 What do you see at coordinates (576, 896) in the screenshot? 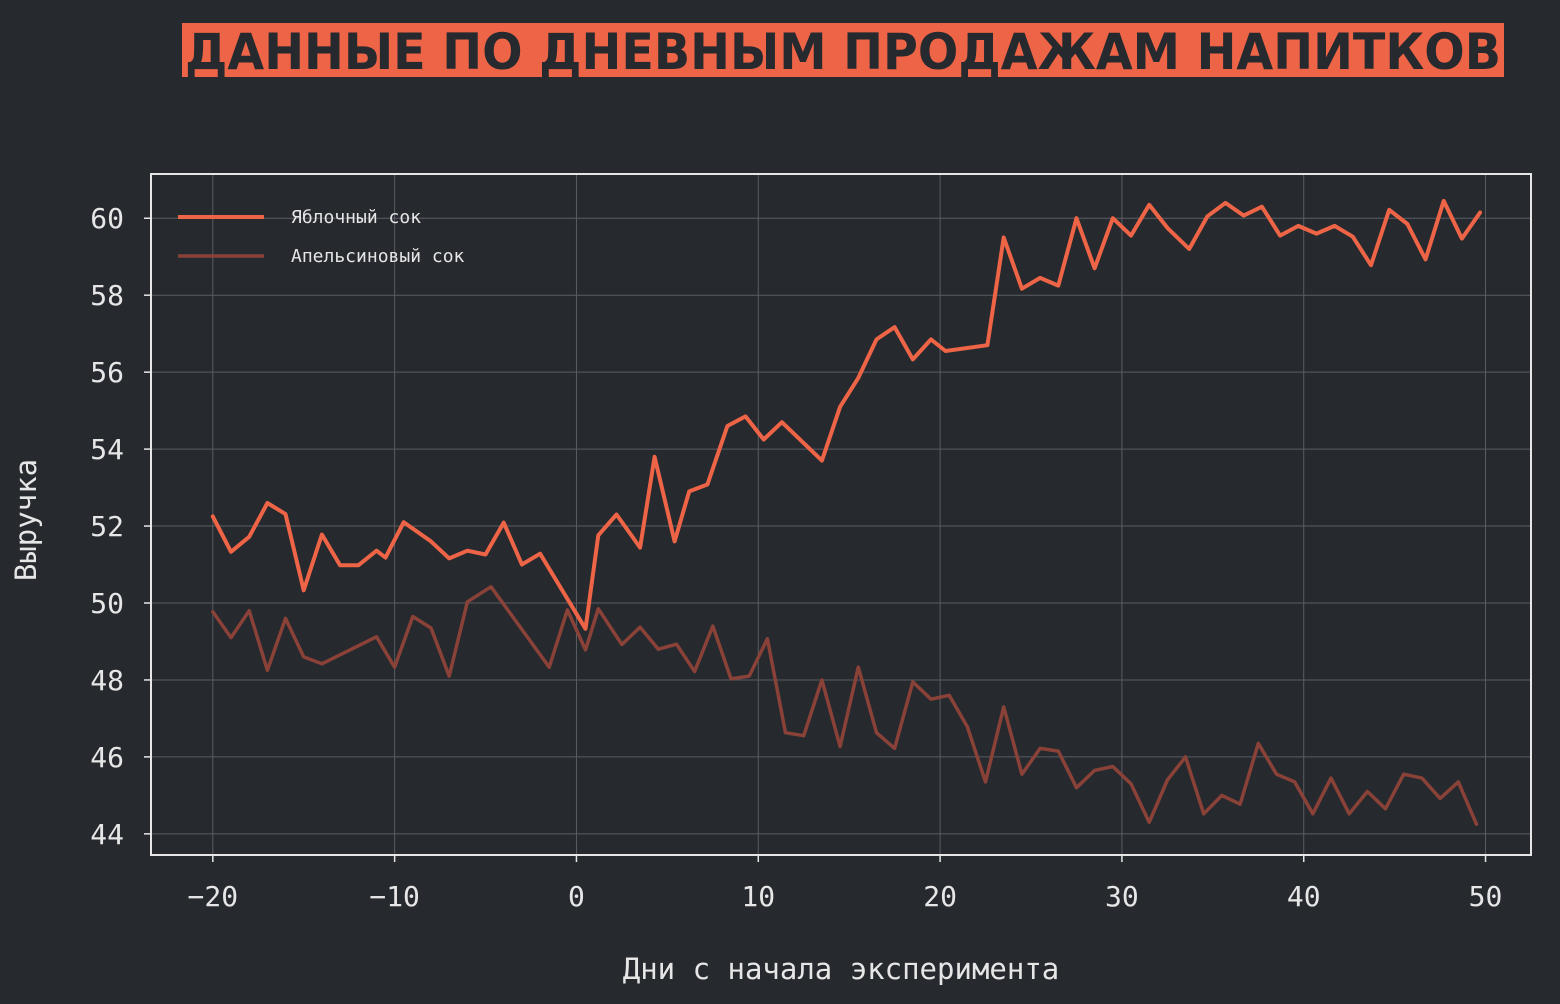
I see `x-tick-label: 0` at bounding box center [576, 896].